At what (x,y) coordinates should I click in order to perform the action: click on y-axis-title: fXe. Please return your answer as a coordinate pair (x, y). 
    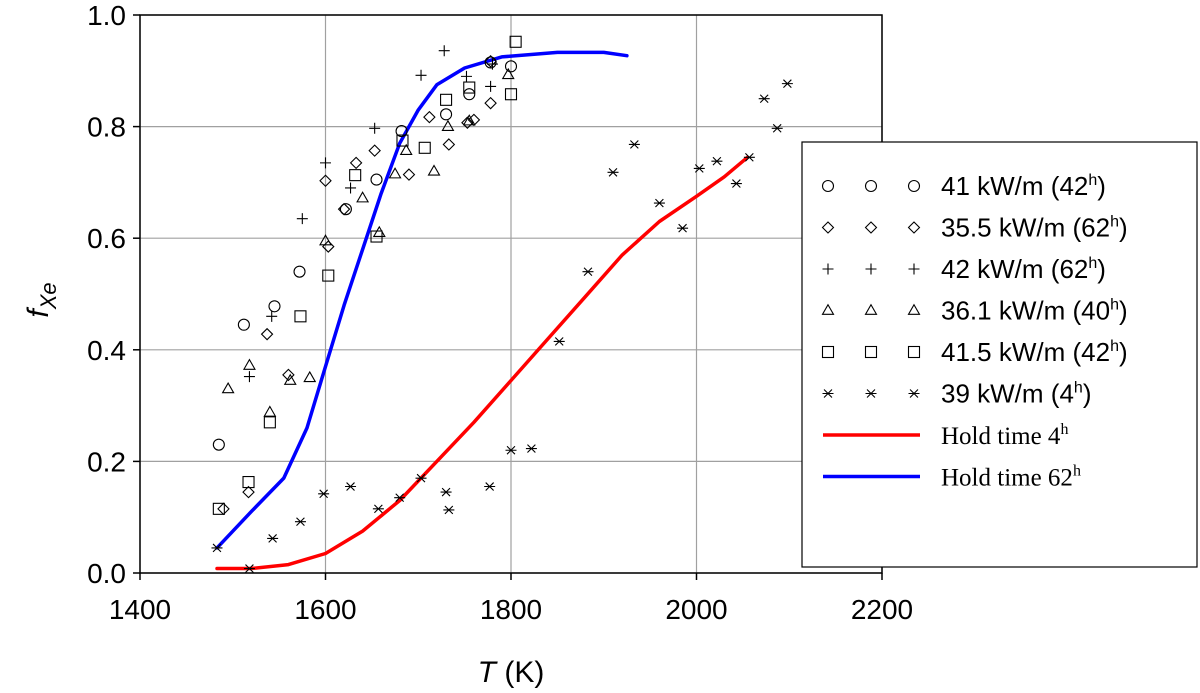
    Looking at the image, I should click on (41, 299).